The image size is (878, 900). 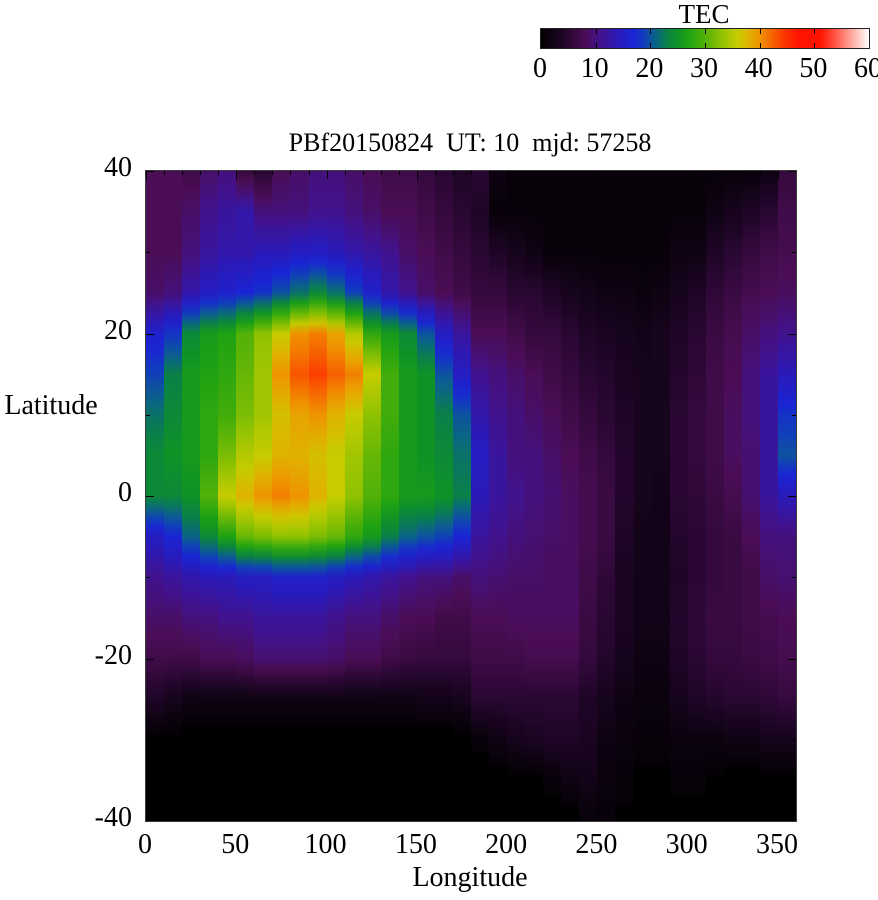 I want to click on colorbar-title: TEC, so click(x=704, y=14).